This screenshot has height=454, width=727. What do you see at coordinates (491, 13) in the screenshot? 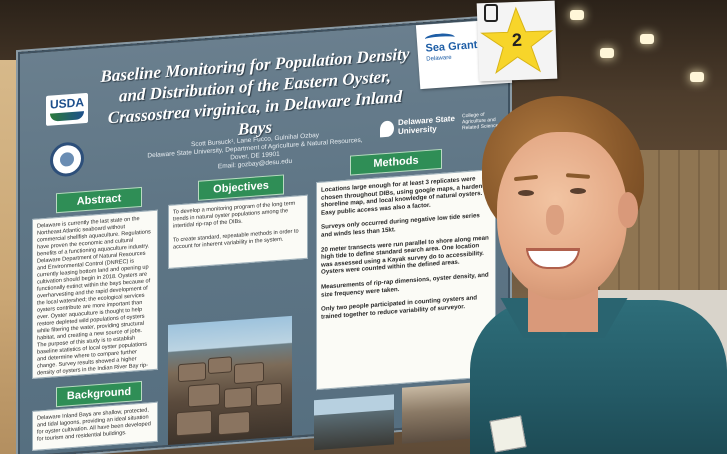
I see `binder-clip-icon` at bounding box center [491, 13].